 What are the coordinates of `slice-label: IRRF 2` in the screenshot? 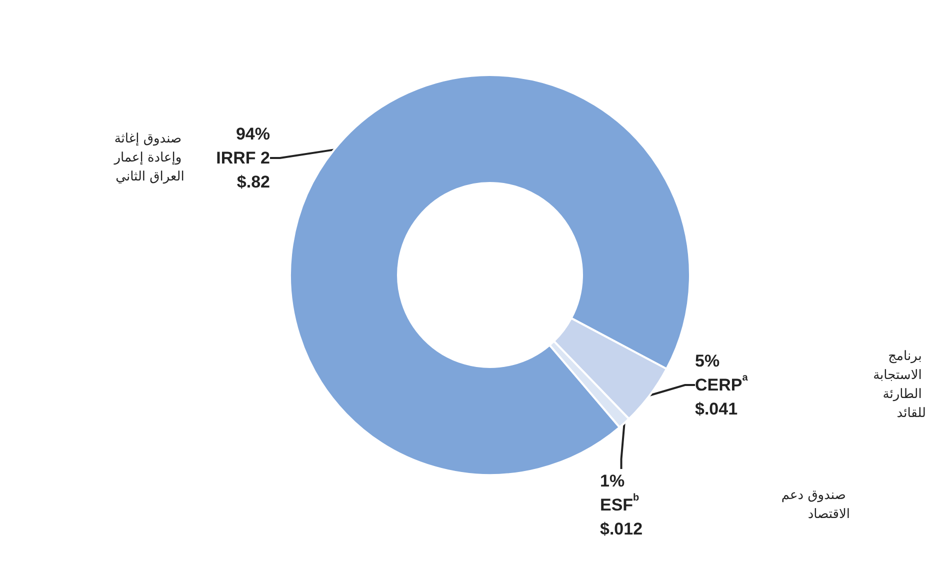 It's located at (243, 158).